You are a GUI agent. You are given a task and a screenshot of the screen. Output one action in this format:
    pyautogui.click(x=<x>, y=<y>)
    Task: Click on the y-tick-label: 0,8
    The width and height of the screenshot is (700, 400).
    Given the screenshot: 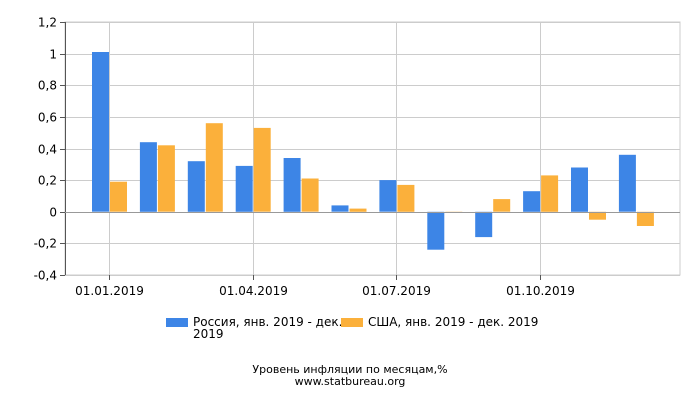 What is the action you would take?
    pyautogui.click(x=47, y=86)
    